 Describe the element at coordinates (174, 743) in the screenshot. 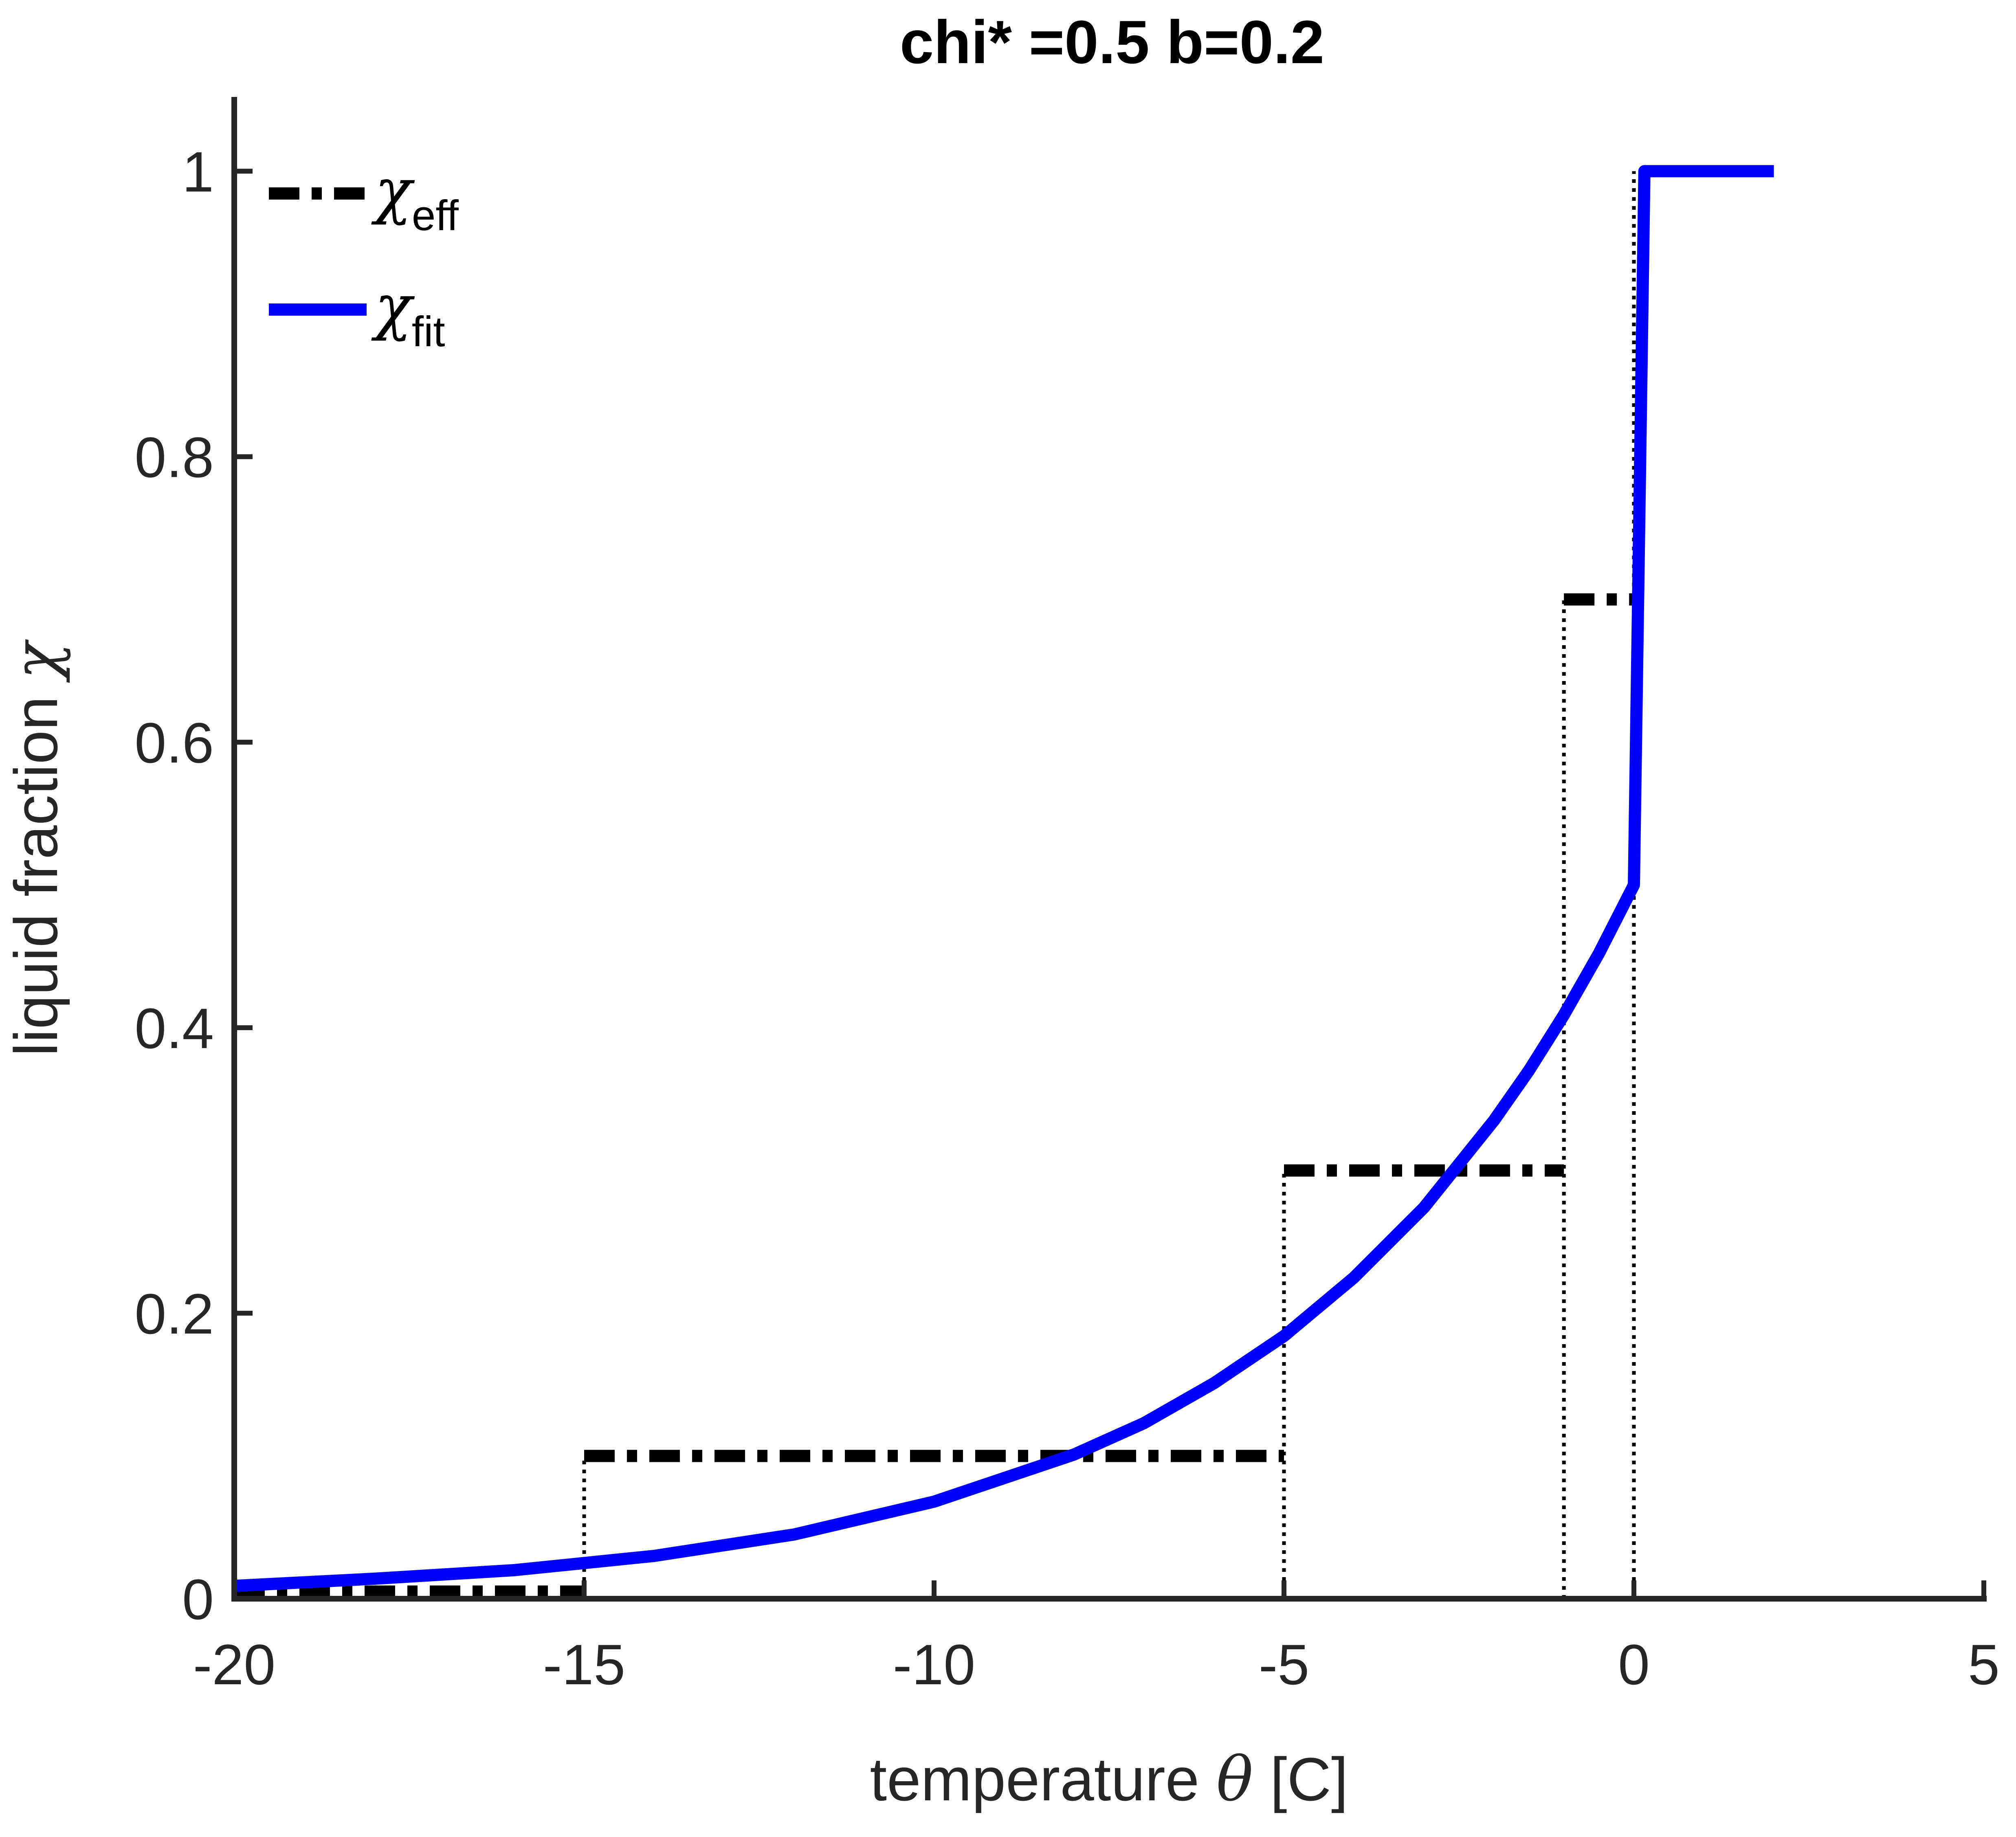

I see `y-tick-label-3: 0.6` at that location.